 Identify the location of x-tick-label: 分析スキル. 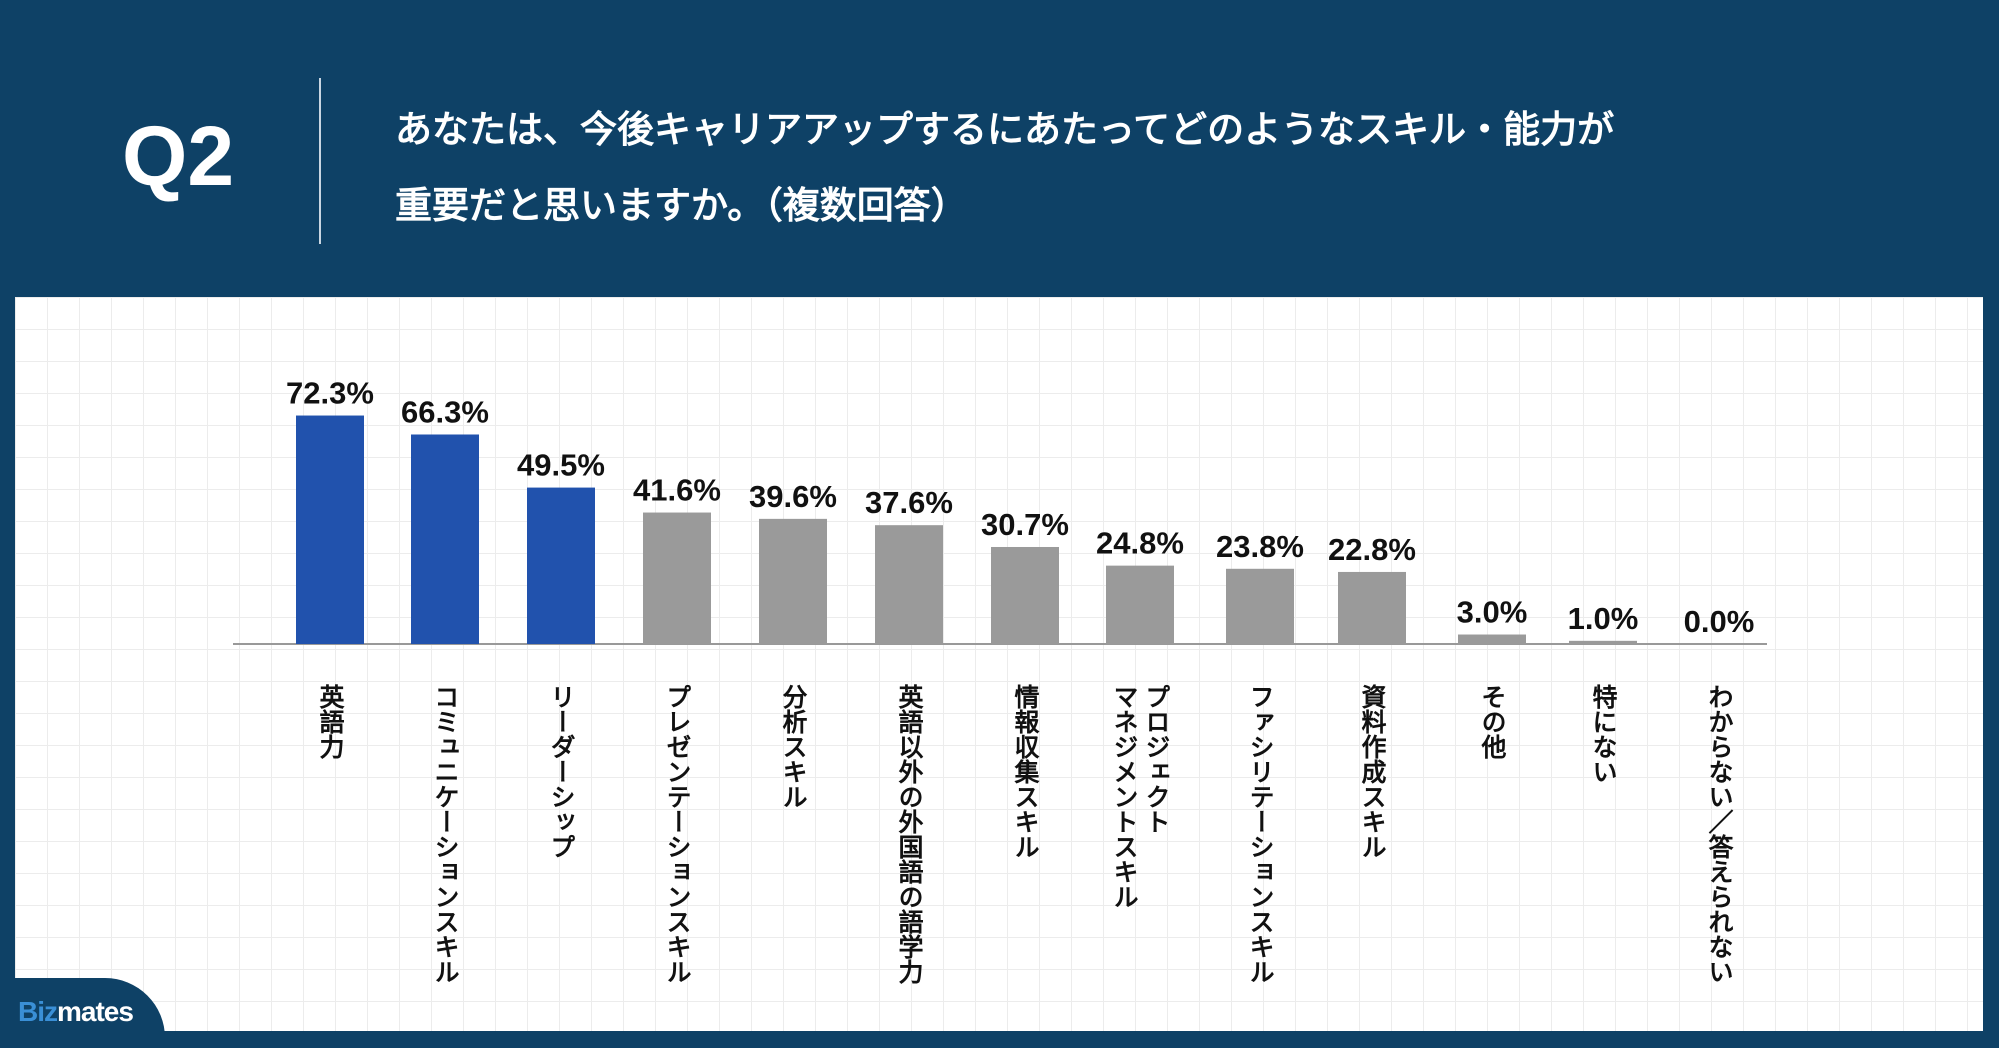
(793, 746).